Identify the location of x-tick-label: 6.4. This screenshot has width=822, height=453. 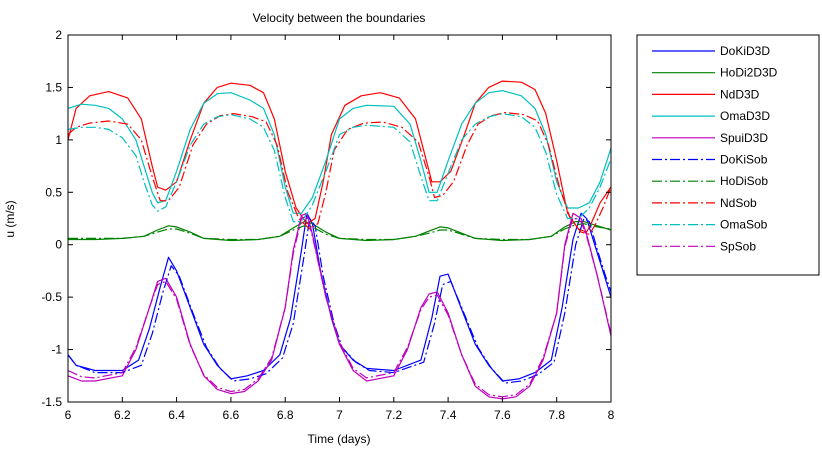
(176, 415).